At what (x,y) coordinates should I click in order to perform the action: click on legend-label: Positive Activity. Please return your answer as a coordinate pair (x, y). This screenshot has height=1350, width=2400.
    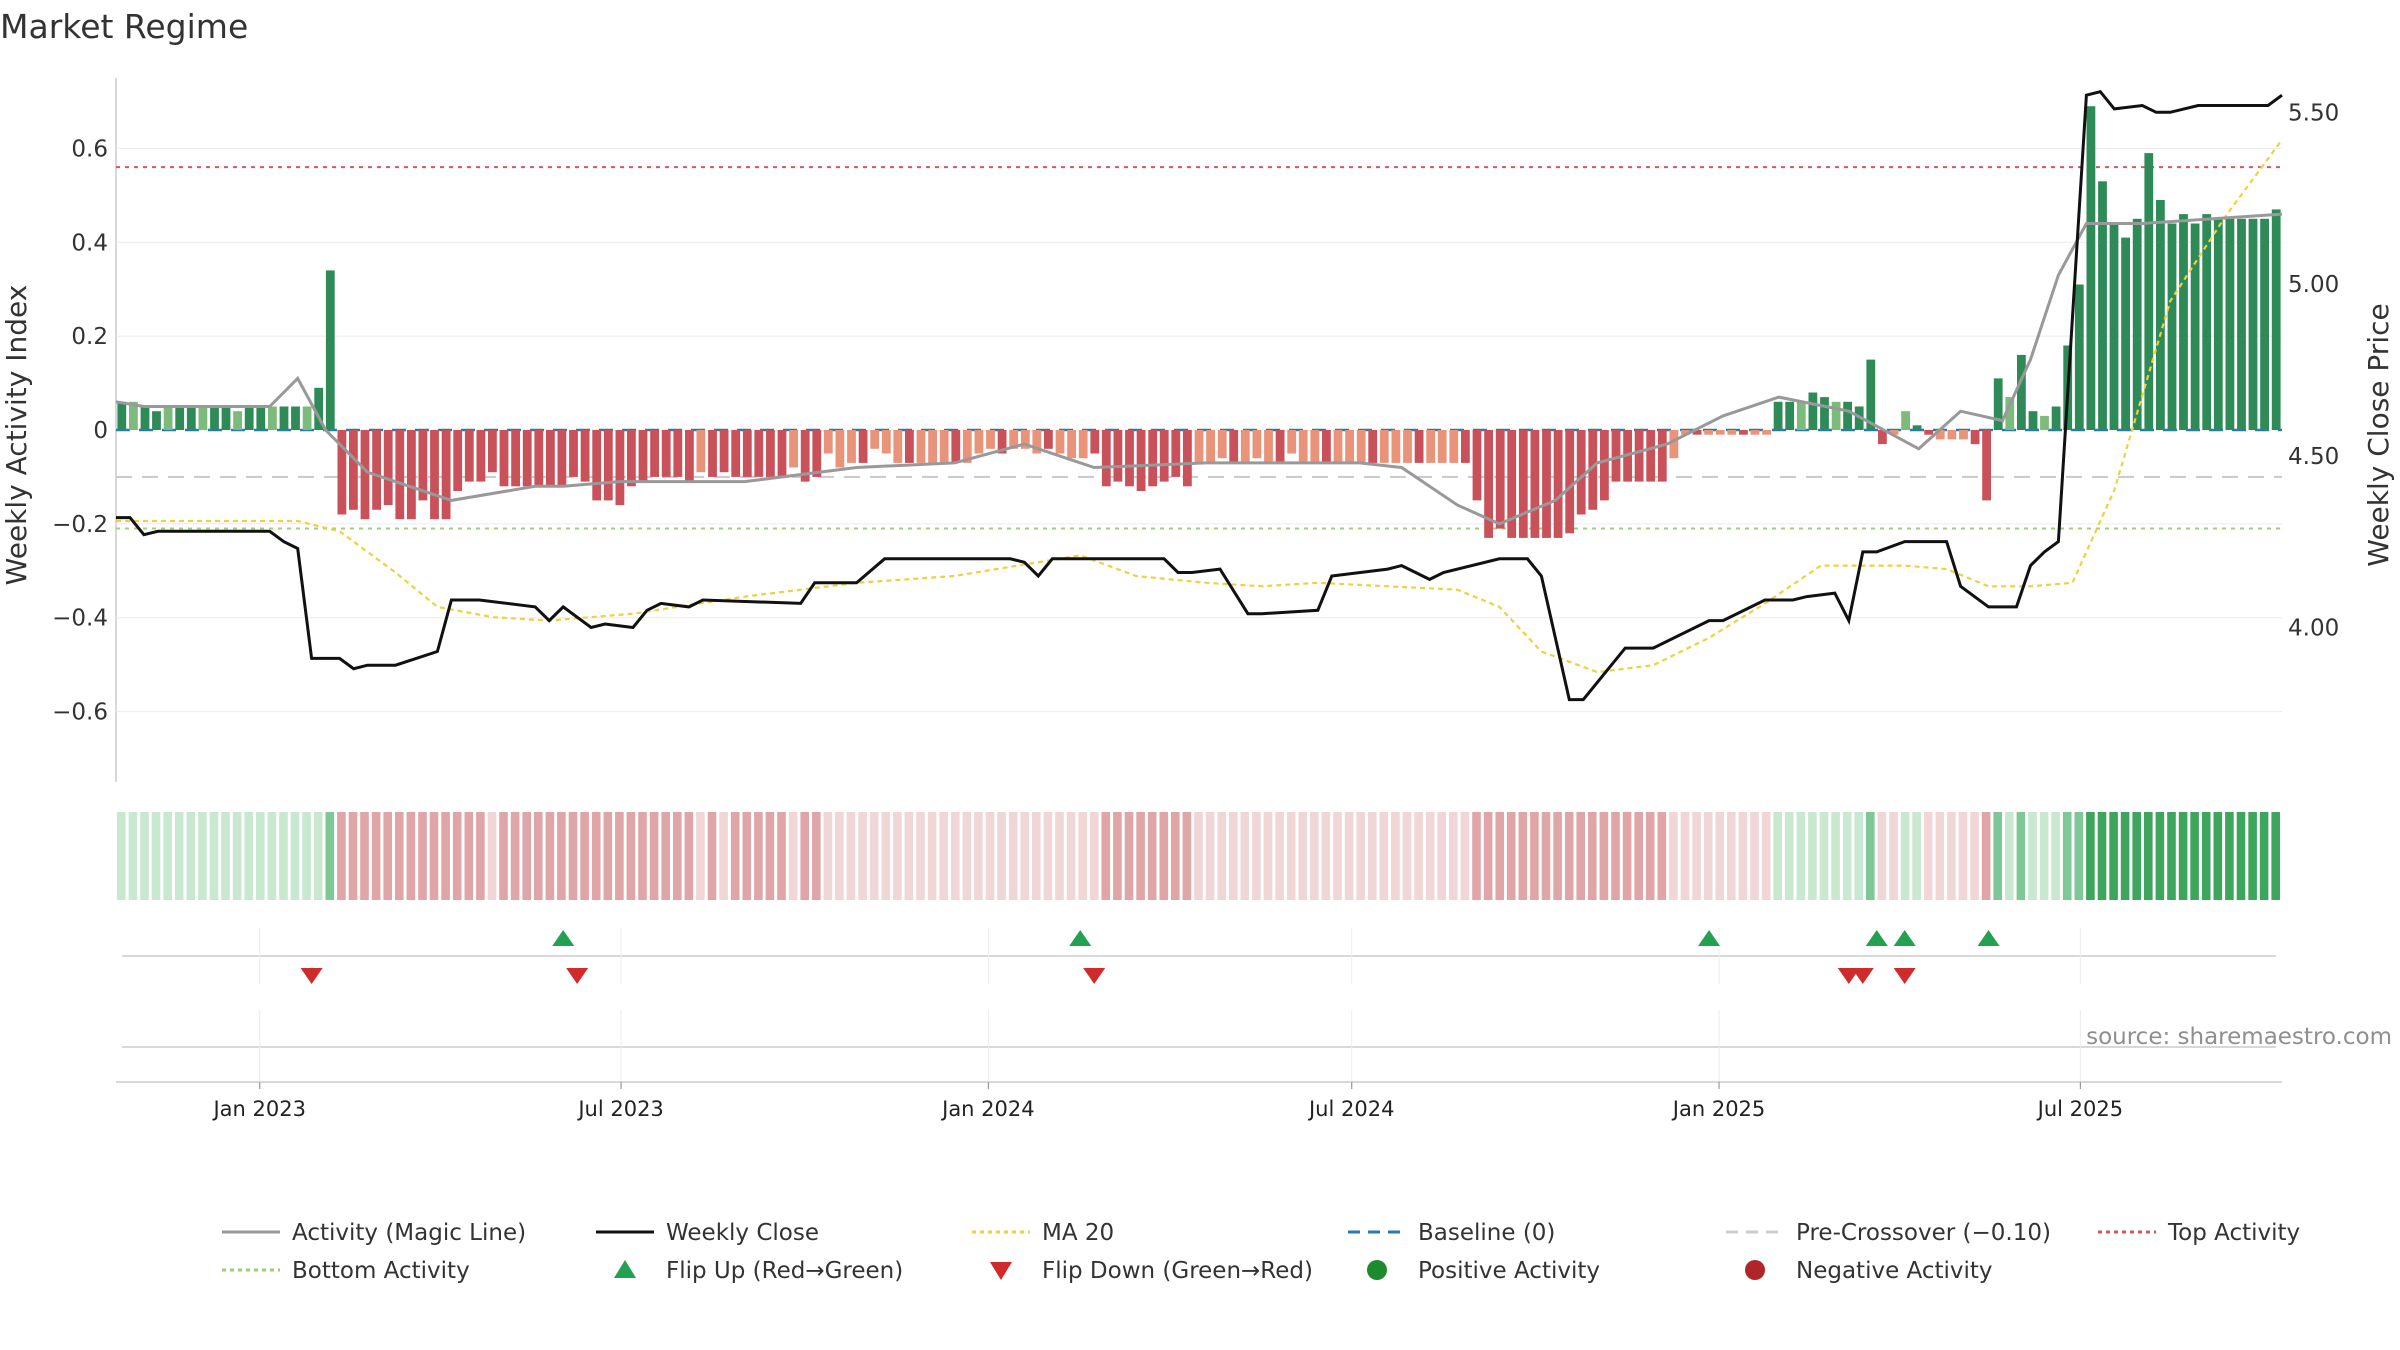
    Looking at the image, I should click on (1509, 1271).